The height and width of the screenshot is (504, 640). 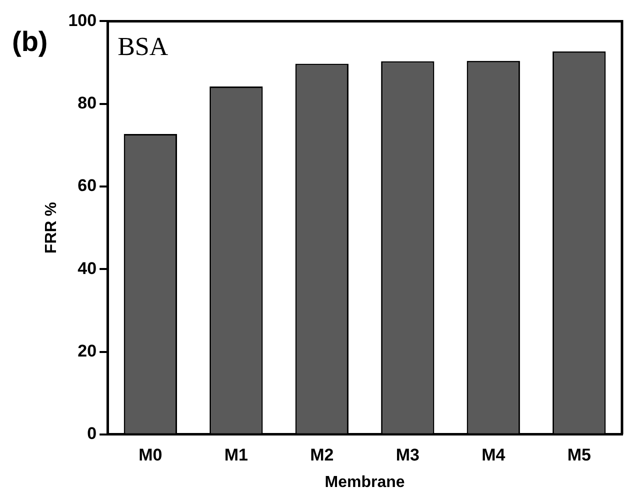 I want to click on y-tick-label: 40, so click(x=87, y=268).